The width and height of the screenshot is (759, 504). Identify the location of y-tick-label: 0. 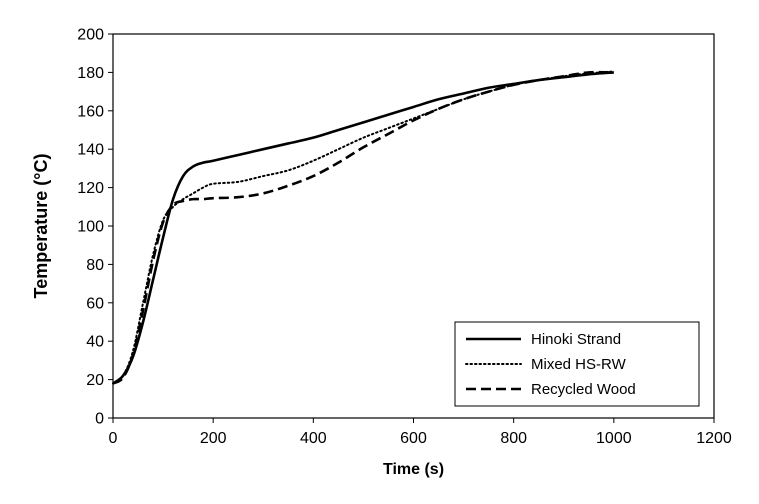
(99, 419).